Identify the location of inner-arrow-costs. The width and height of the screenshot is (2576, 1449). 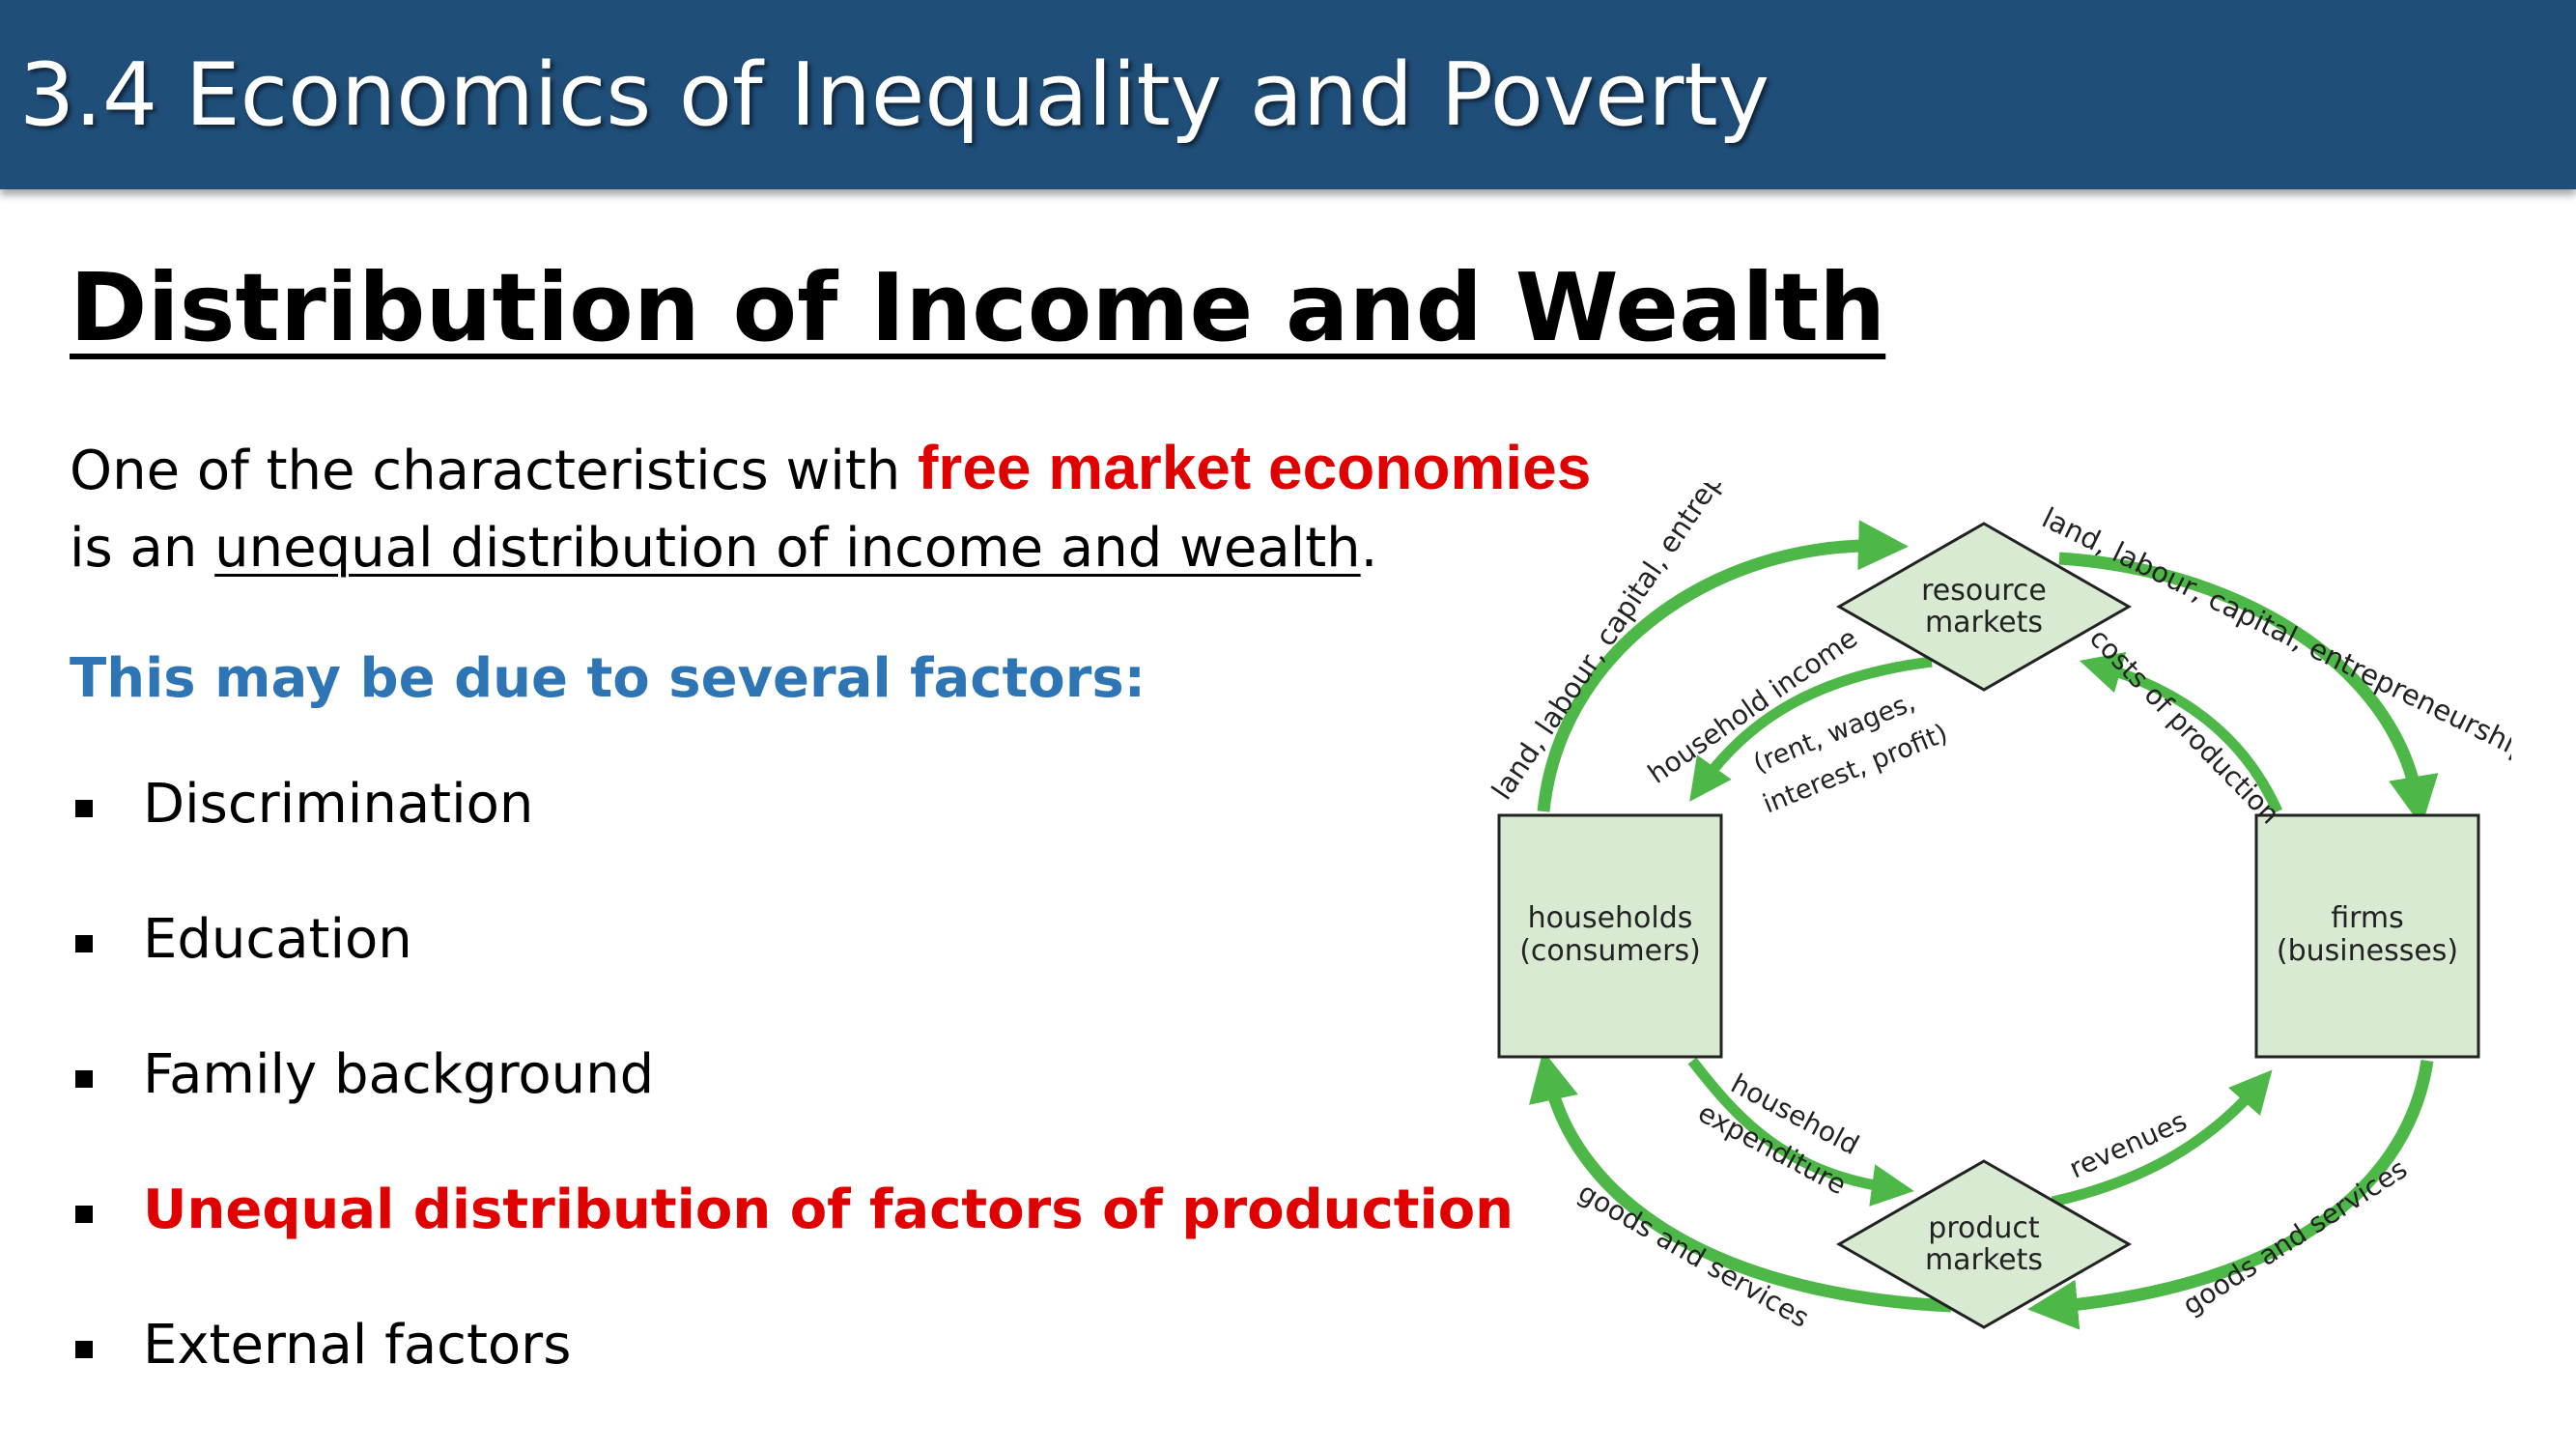
(2181, 732).